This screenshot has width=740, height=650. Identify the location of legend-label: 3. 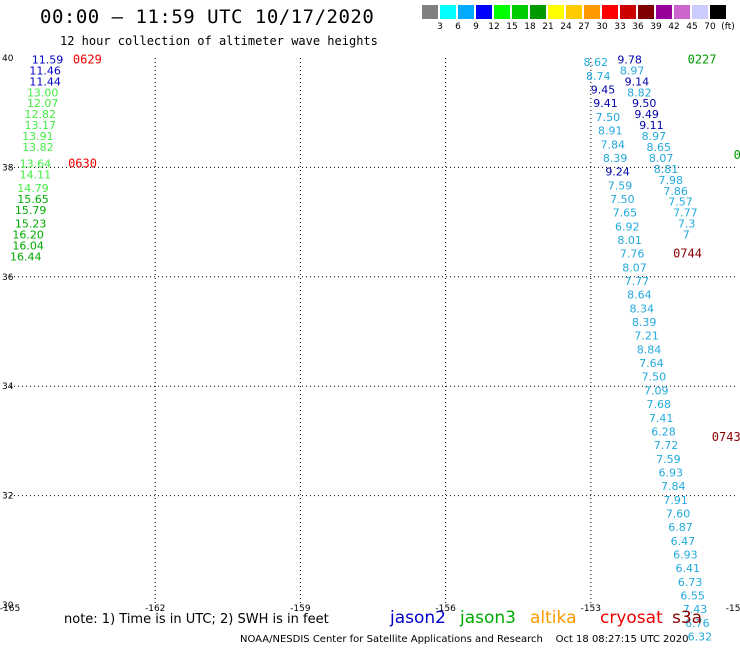
(440, 27).